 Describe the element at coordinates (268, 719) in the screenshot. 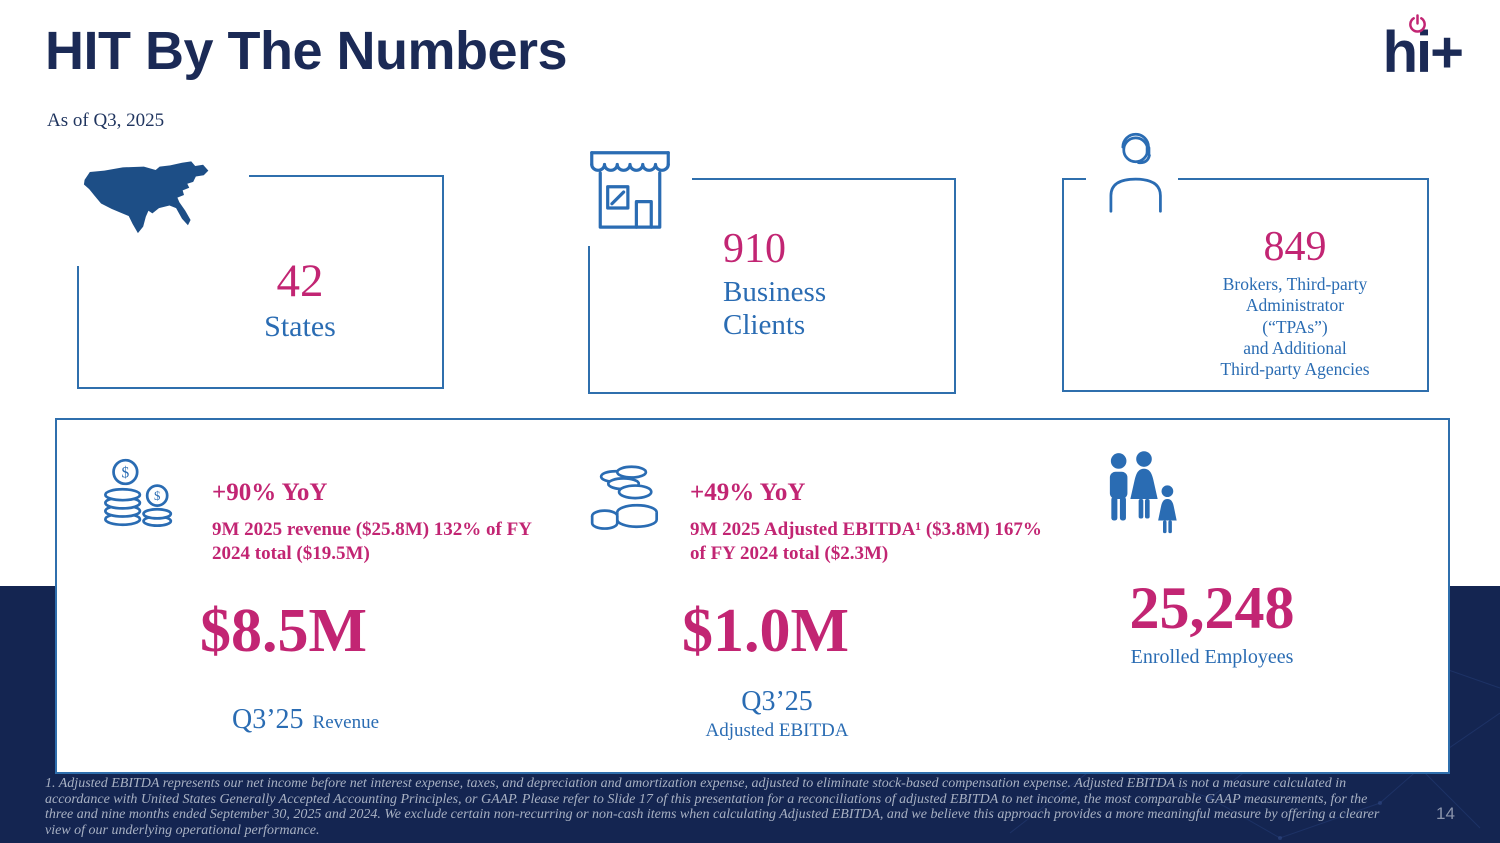

I see `revenue-period-quarter: Q3’25` at that location.